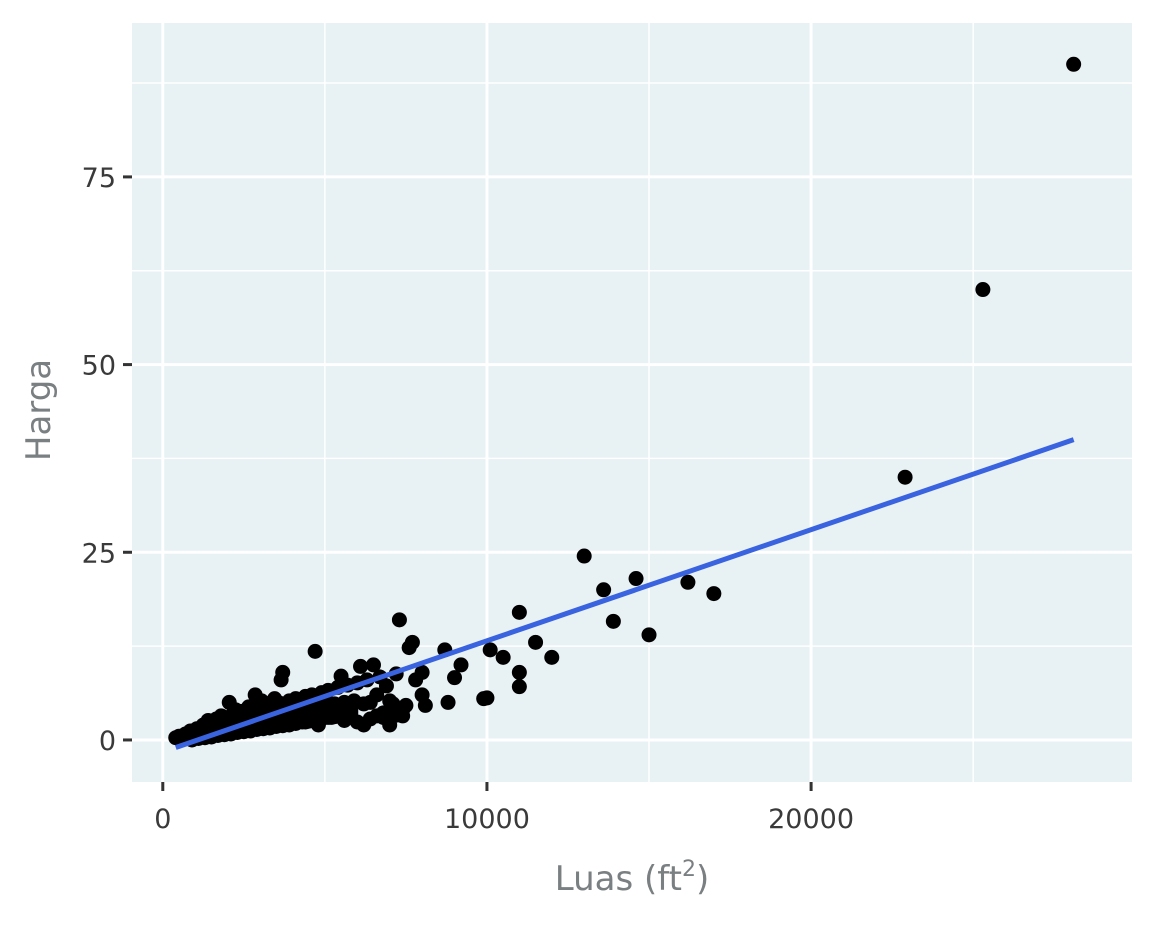  What do you see at coordinates (811, 819) in the screenshot?
I see `x-tick-label: 20000` at bounding box center [811, 819].